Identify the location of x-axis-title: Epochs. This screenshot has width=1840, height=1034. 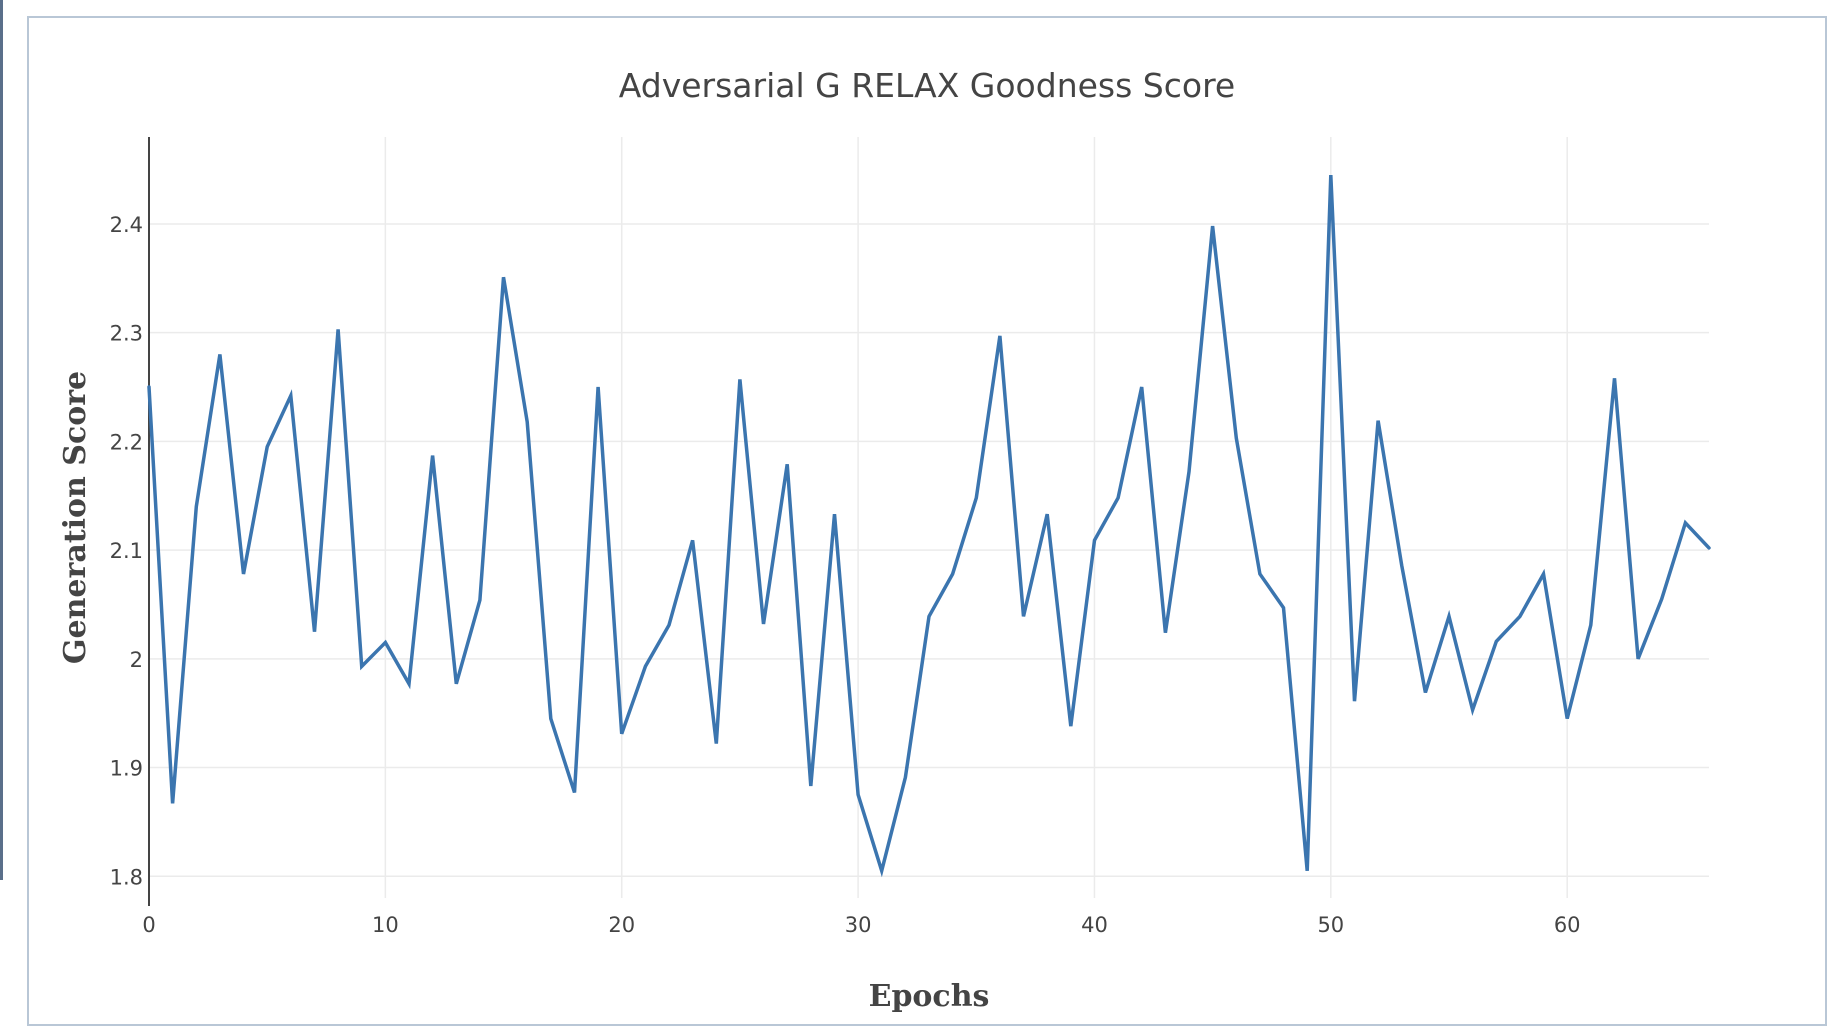
(929, 996).